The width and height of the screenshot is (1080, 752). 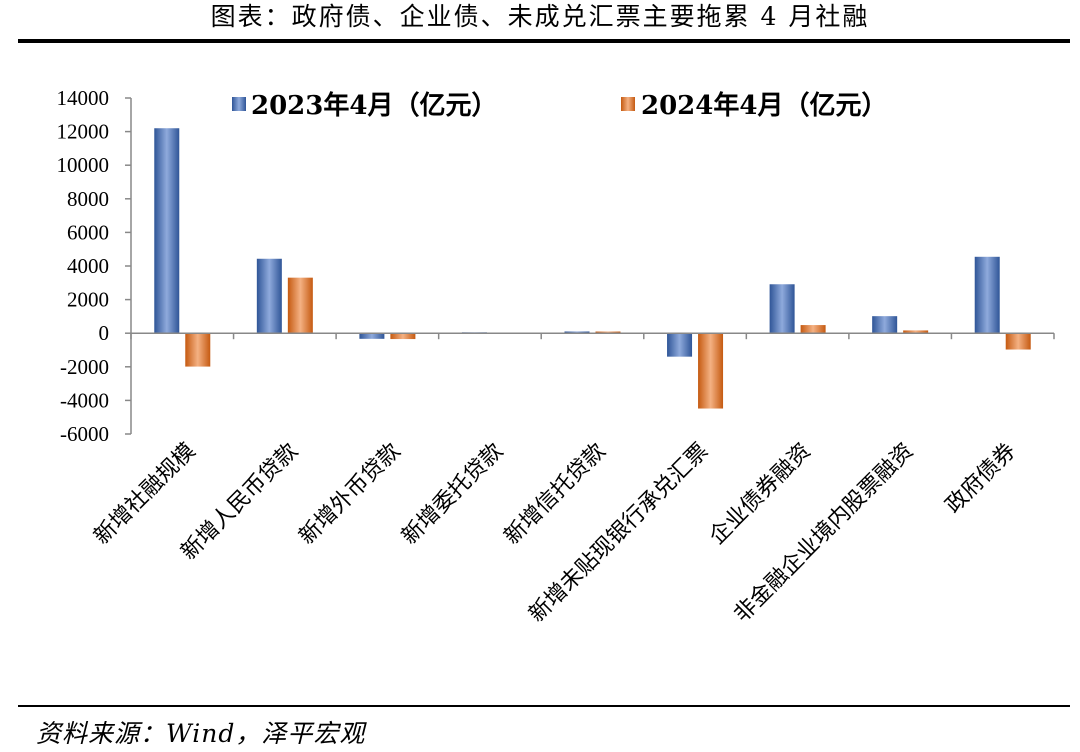 I want to click on x-tick-label: 新增外币贷款, so click(x=350, y=494).